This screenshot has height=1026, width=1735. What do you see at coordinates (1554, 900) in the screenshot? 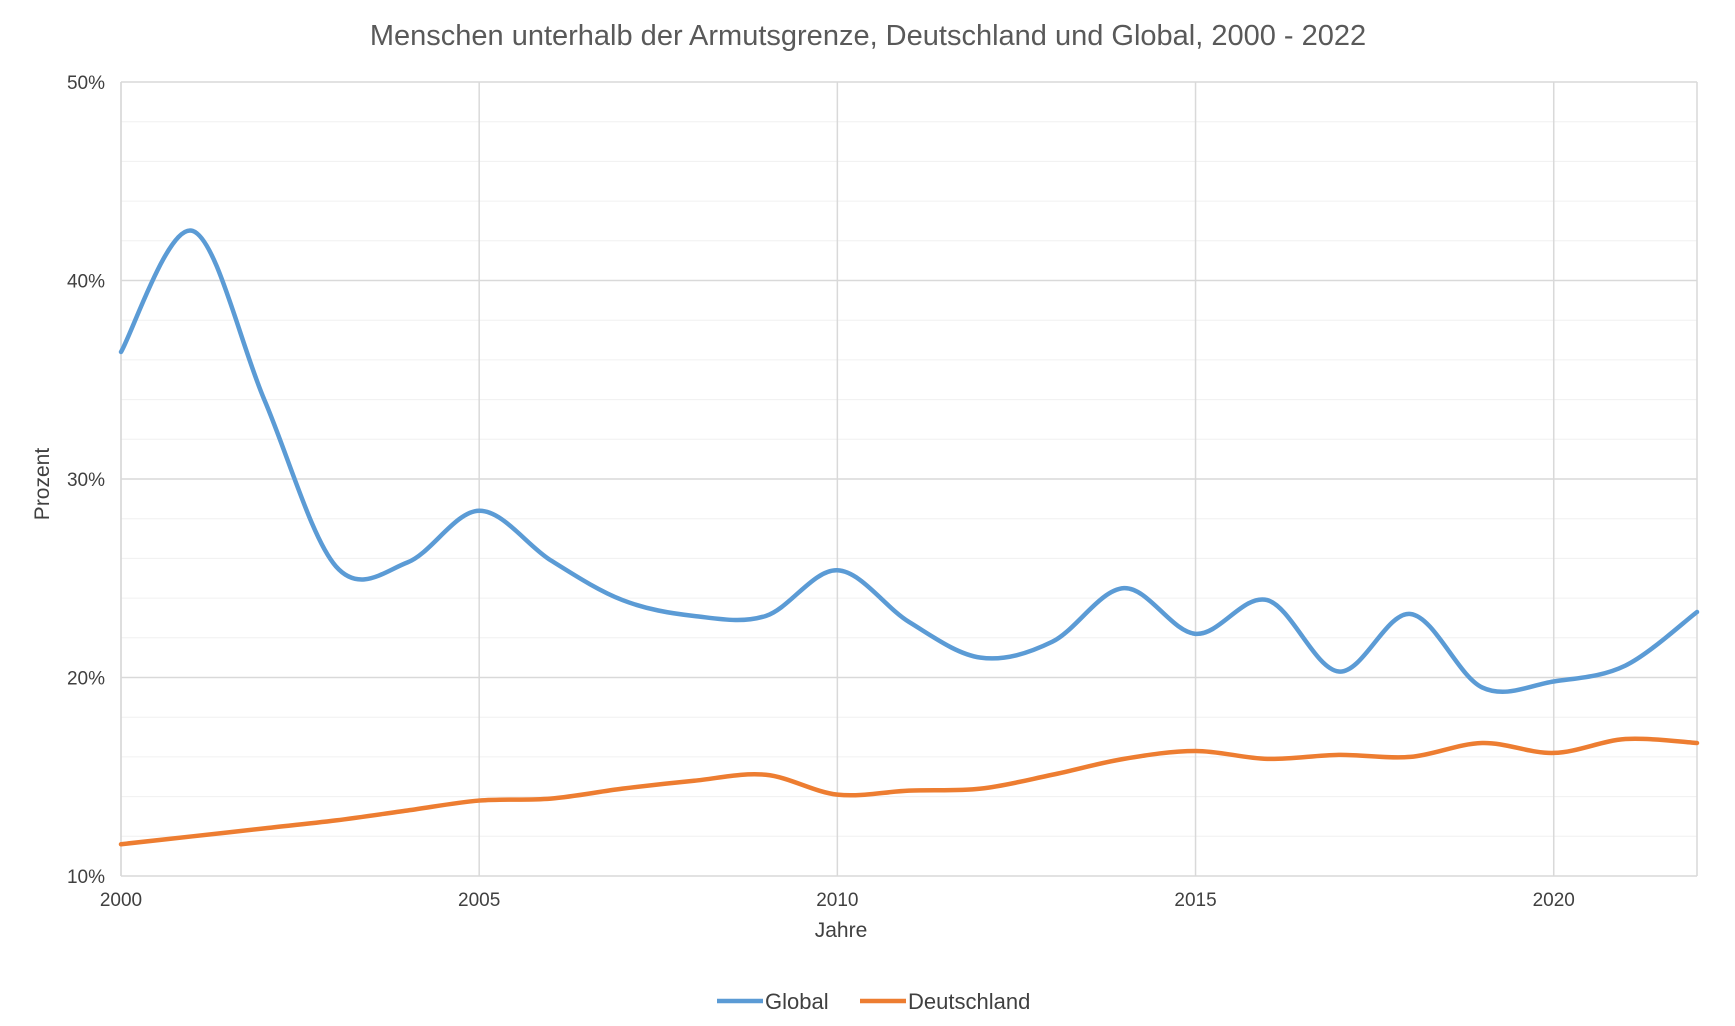
I see `x-tick-label: 2020` at bounding box center [1554, 900].